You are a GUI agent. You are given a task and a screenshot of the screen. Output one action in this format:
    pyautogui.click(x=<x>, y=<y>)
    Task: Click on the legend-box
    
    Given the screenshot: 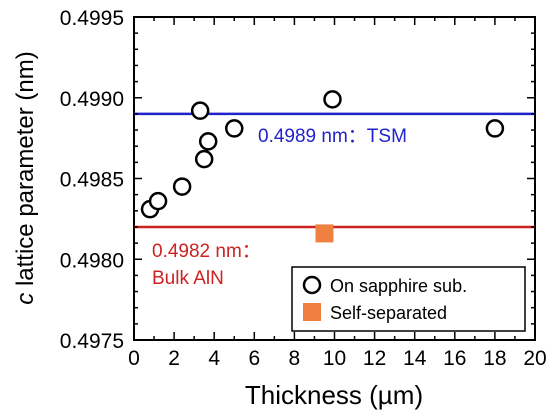 What is the action you would take?
    pyautogui.click(x=408, y=299)
    